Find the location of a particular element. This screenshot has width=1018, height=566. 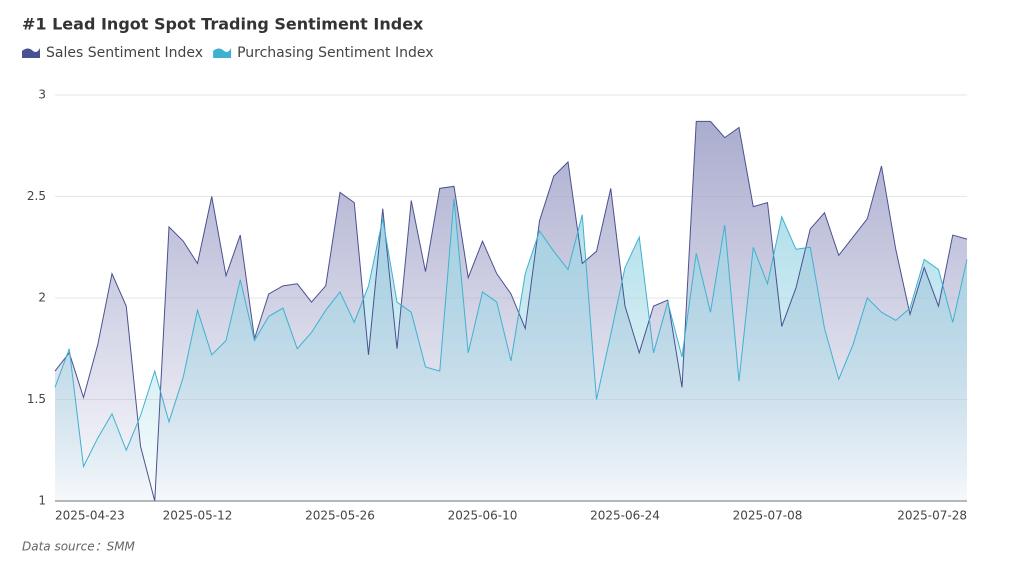

y-tick-label: 3 is located at coordinates (42, 95).